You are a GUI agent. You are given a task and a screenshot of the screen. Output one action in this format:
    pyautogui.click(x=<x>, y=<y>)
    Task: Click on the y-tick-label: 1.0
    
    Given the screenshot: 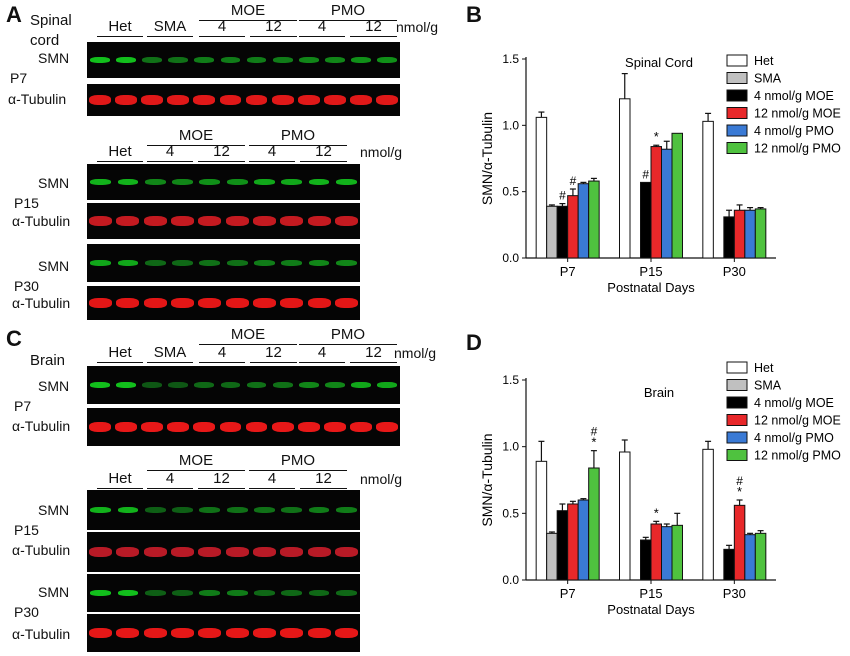 What is the action you would take?
    pyautogui.click(x=510, y=125)
    